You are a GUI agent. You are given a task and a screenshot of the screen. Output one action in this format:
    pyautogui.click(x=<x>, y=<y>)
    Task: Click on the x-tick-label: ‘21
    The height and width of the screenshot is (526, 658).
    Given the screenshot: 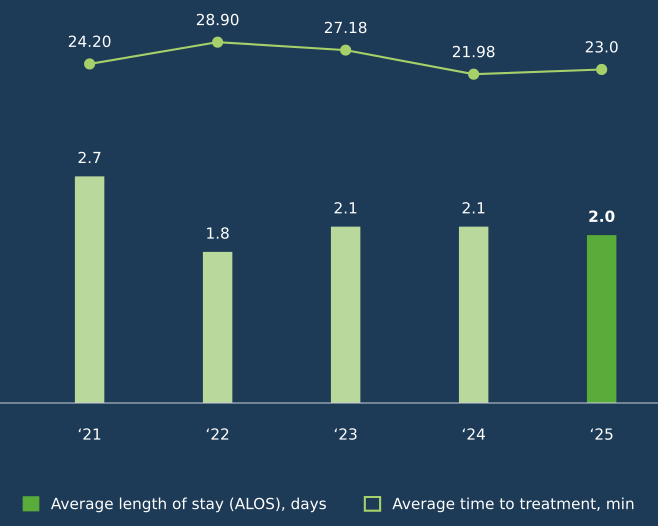 What is the action you would take?
    pyautogui.click(x=89, y=434)
    